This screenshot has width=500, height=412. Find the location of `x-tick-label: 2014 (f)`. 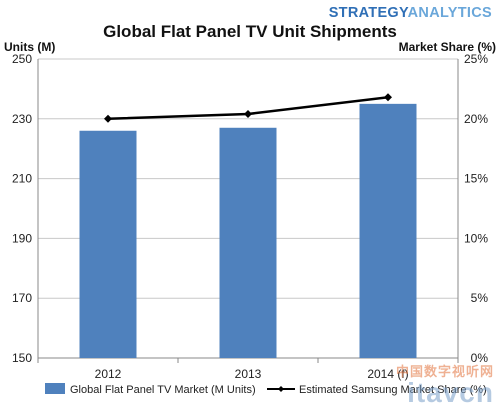

x-tick-label: 2014 (f) is located at coordinates (387, 374).